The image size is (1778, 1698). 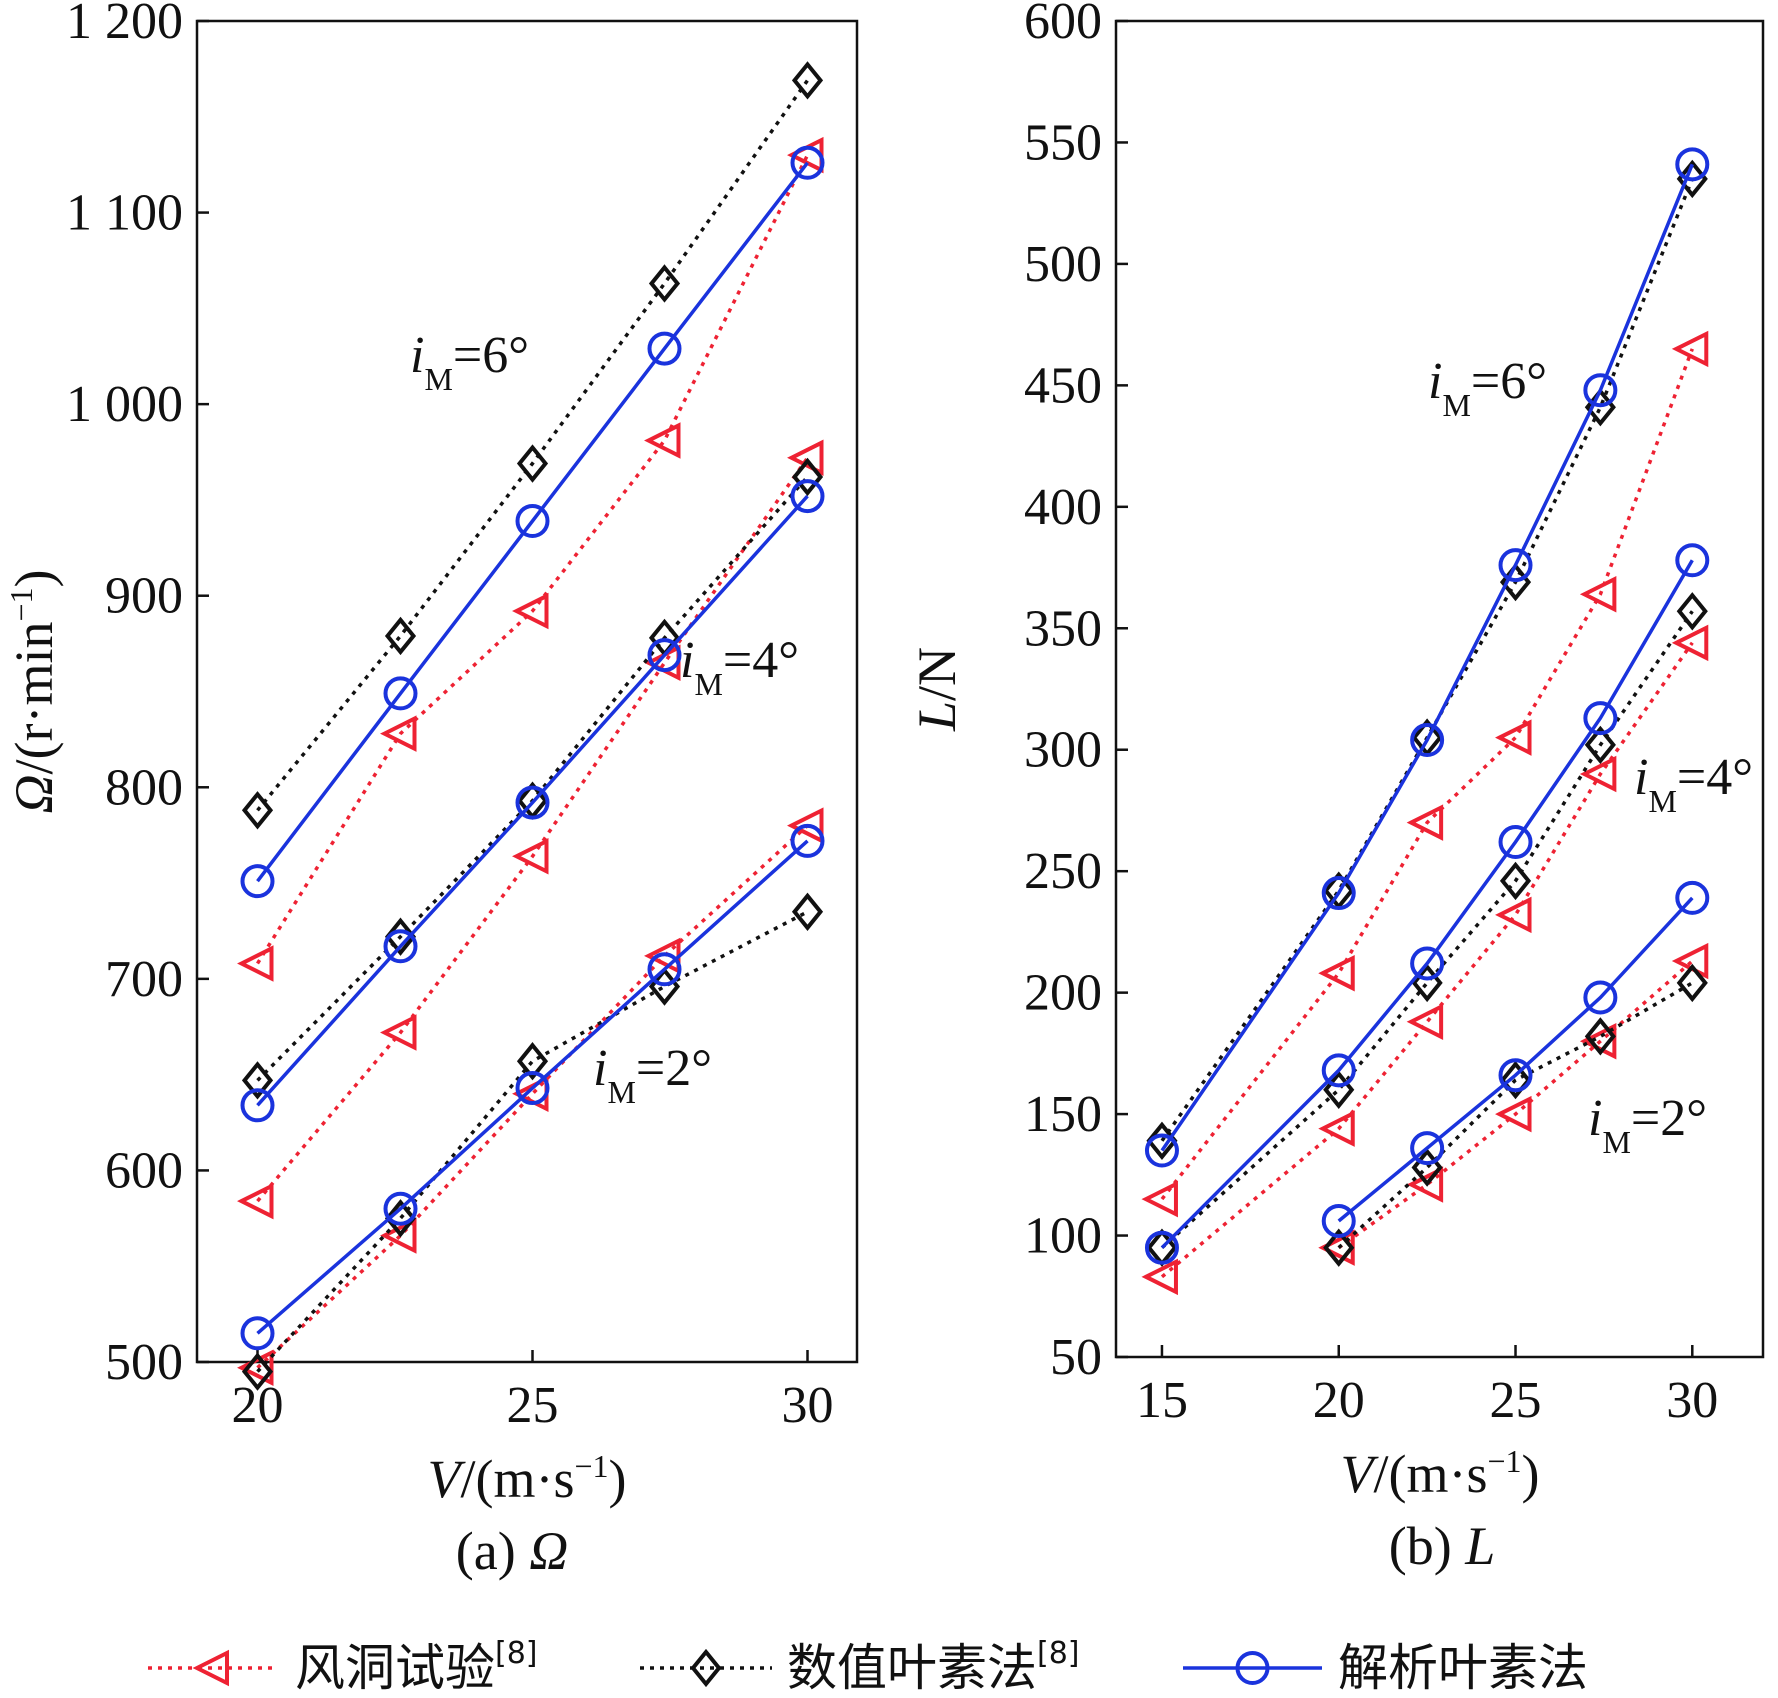 What do you see at coordinates (21, 604) in the screenshot?
I see `y-axis-exponent: −1` at bounding box center [21, 604].